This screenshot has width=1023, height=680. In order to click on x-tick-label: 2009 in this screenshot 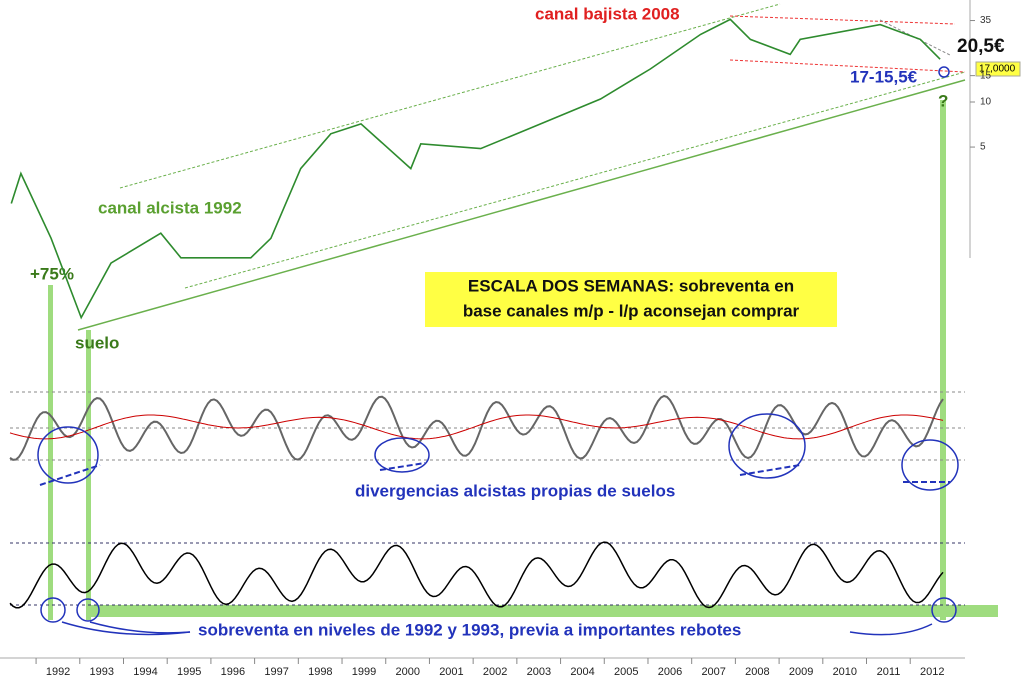, I will do `click(801, 672)`.